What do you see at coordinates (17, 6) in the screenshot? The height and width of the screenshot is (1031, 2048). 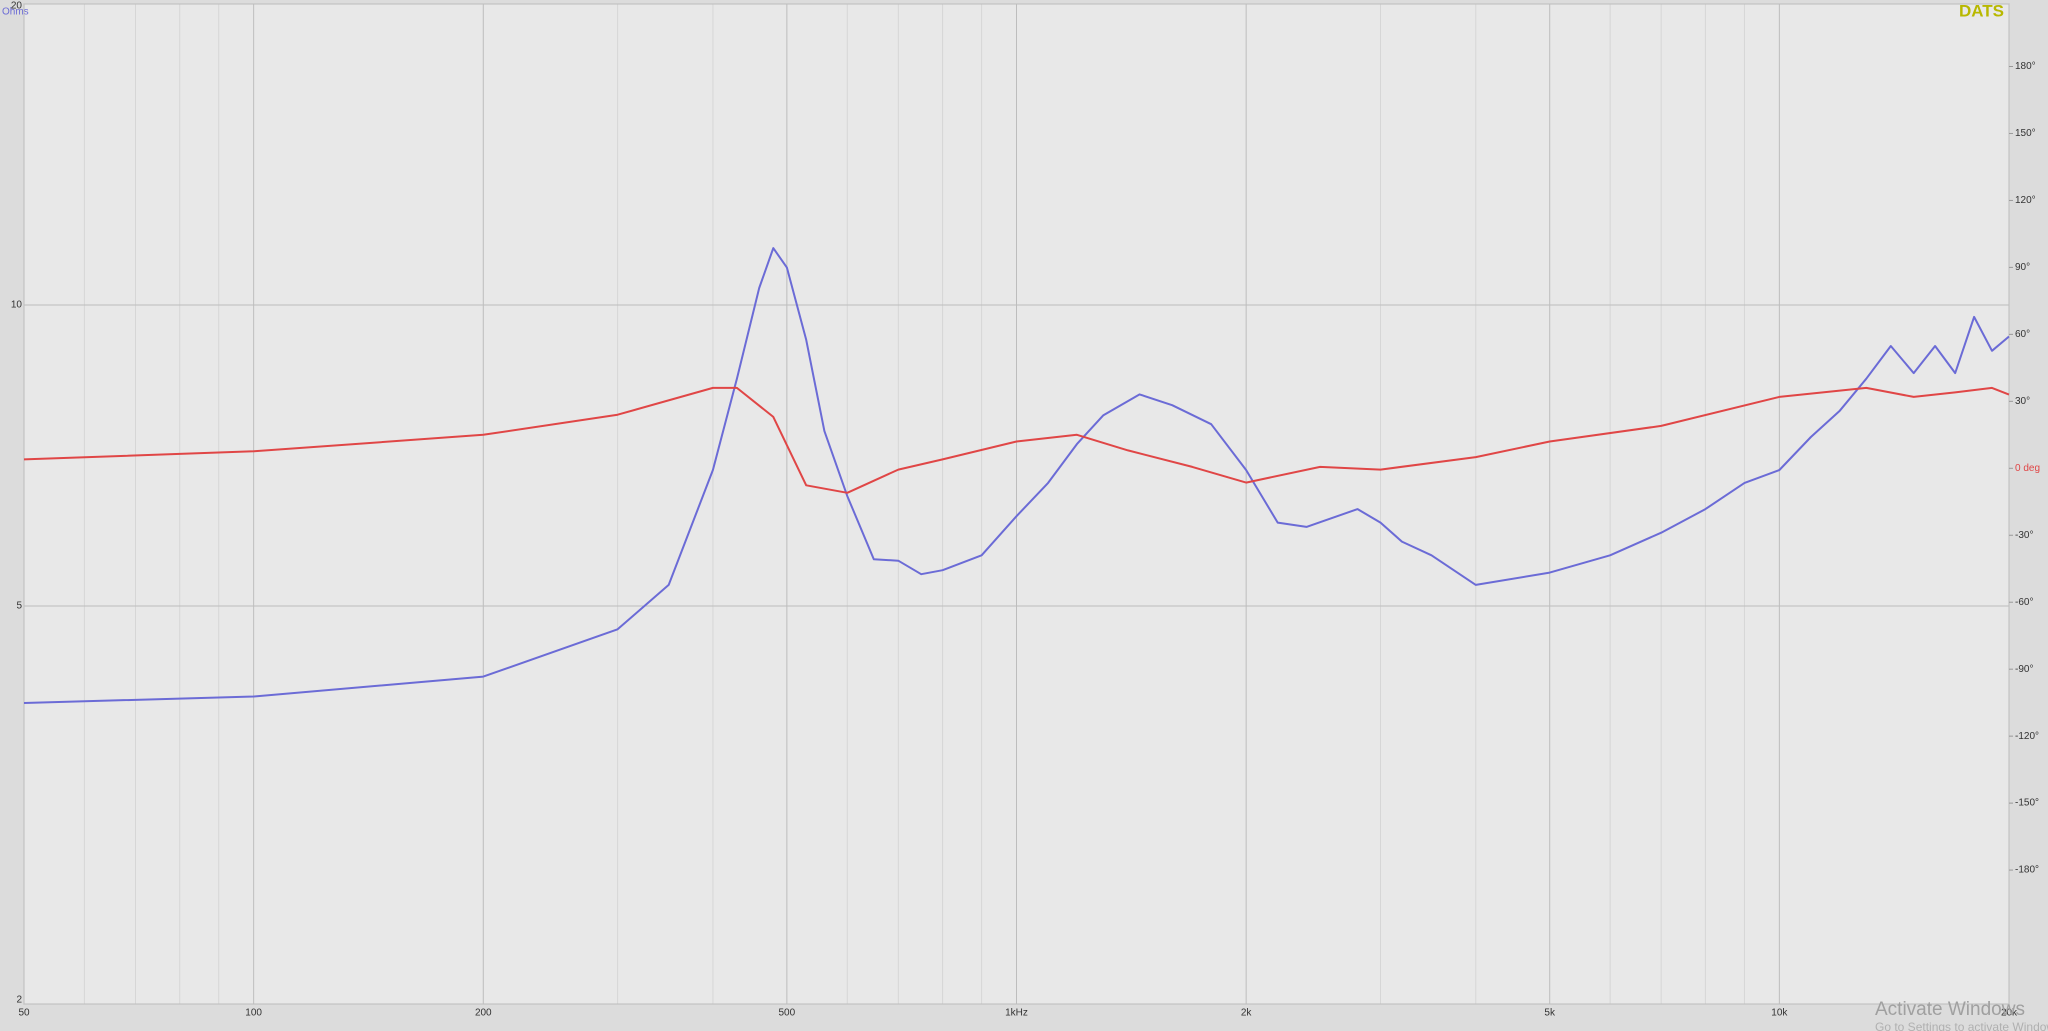 I see `y-tick-label: 20` at bounding box center [17, 6].